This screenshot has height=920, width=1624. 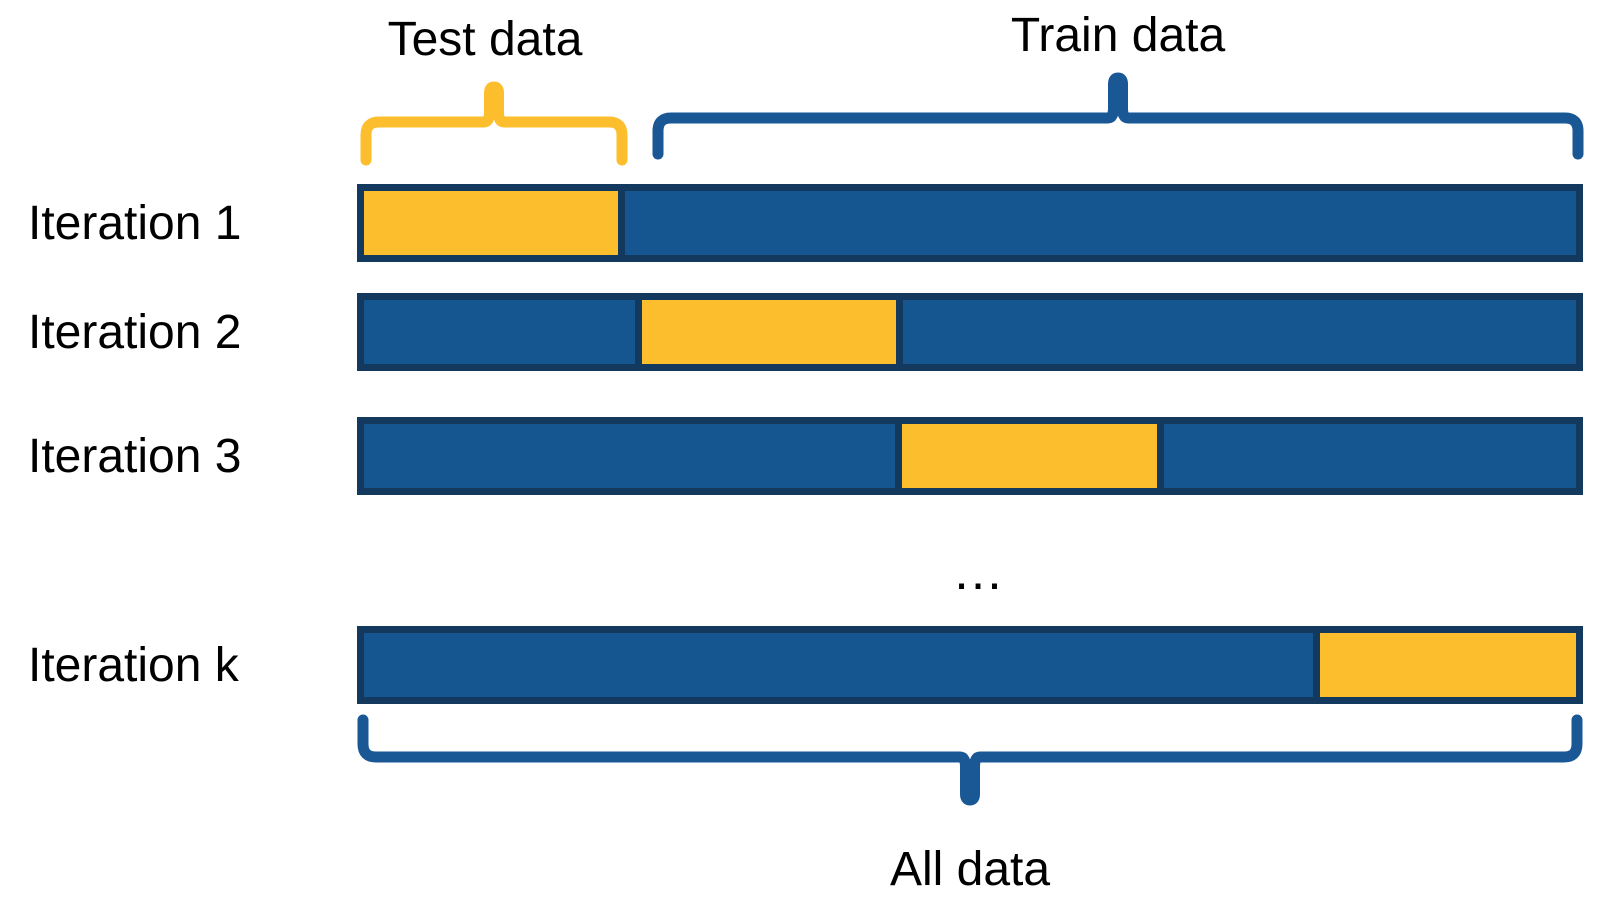 What do you see at coordinates (135, 456) in the screenshot?
I see `iteration-label: Iteration 3` at bounding box center [135, 456].